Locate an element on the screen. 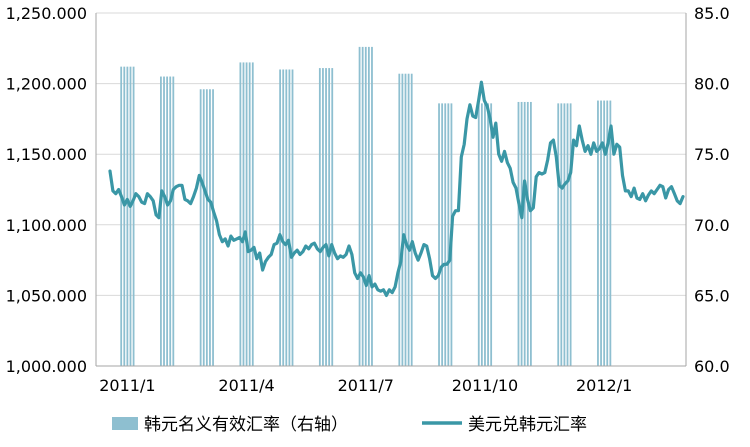 This screenshot has width=750, height=447. x-axis-tick-label: 2011/4 is located at coordinates (246, 385).